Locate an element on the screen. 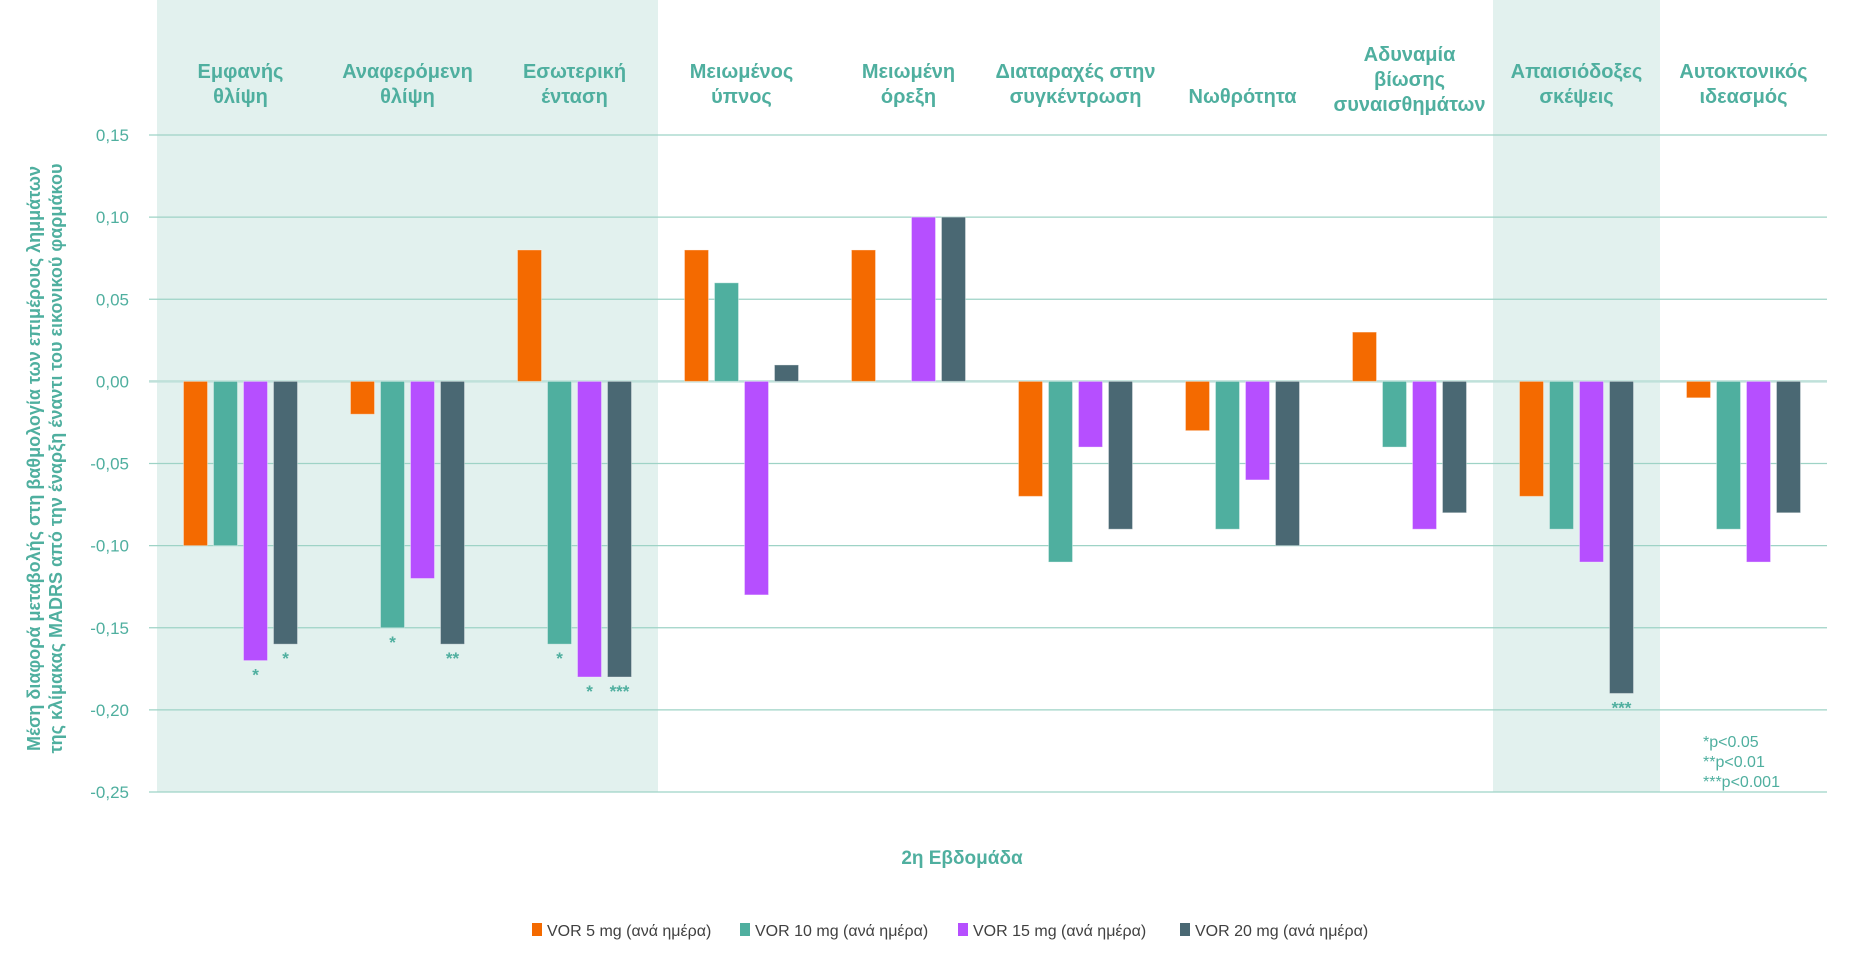  category-header-line: σκέψεις is located at coordinates (1576, 97).